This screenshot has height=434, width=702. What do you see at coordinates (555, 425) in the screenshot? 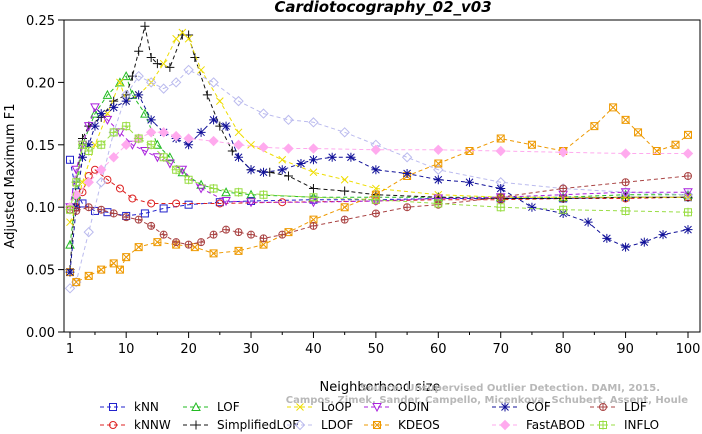
I see `legend-label: FastABOD` at bounding box center [555, 425].